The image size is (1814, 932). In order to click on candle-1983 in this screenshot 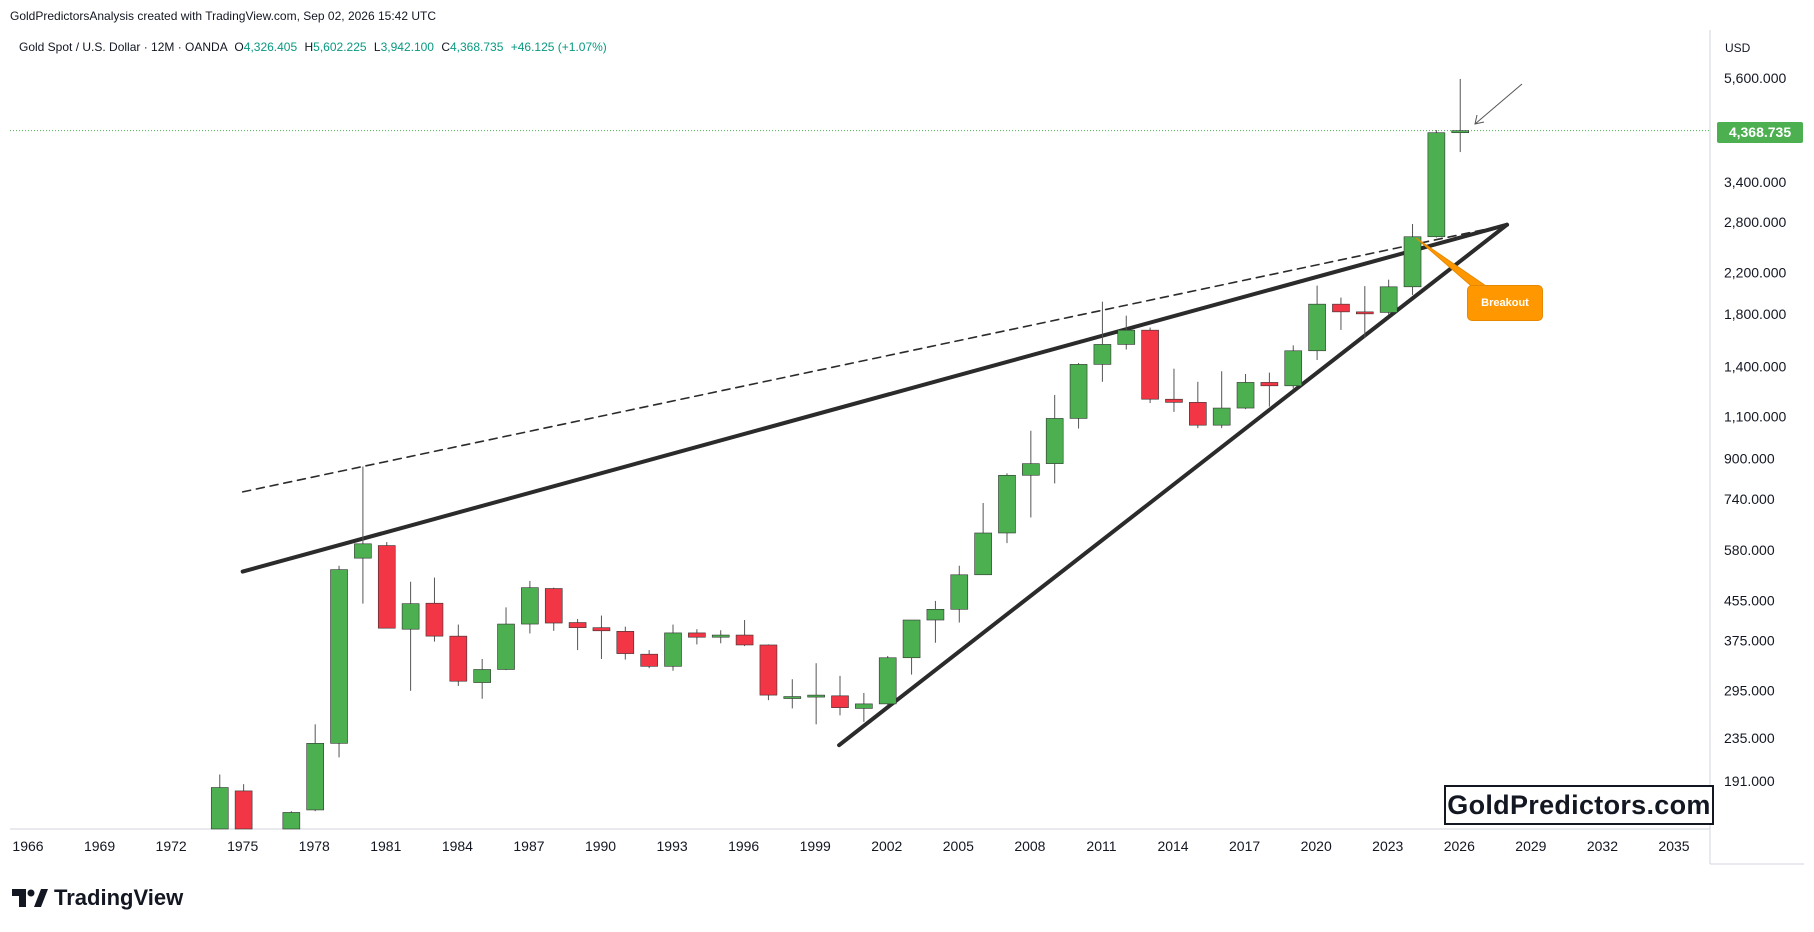, I will do `click(434, 609)`.